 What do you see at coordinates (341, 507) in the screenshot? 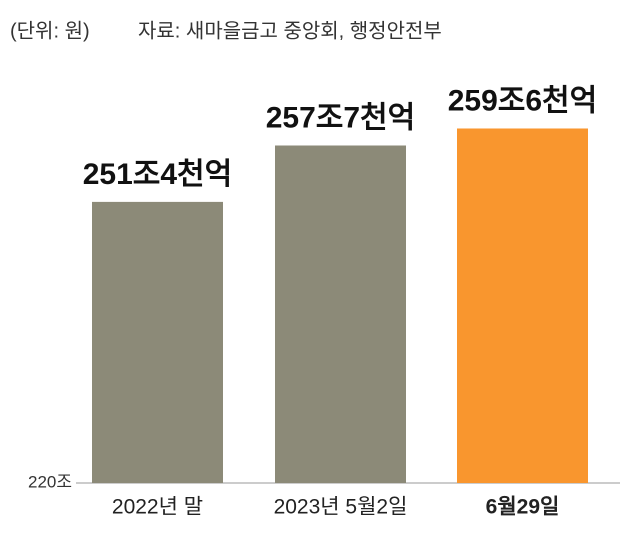
I see `x-tick-label: 2023년 5월2일` at bounding box center [341, 507].